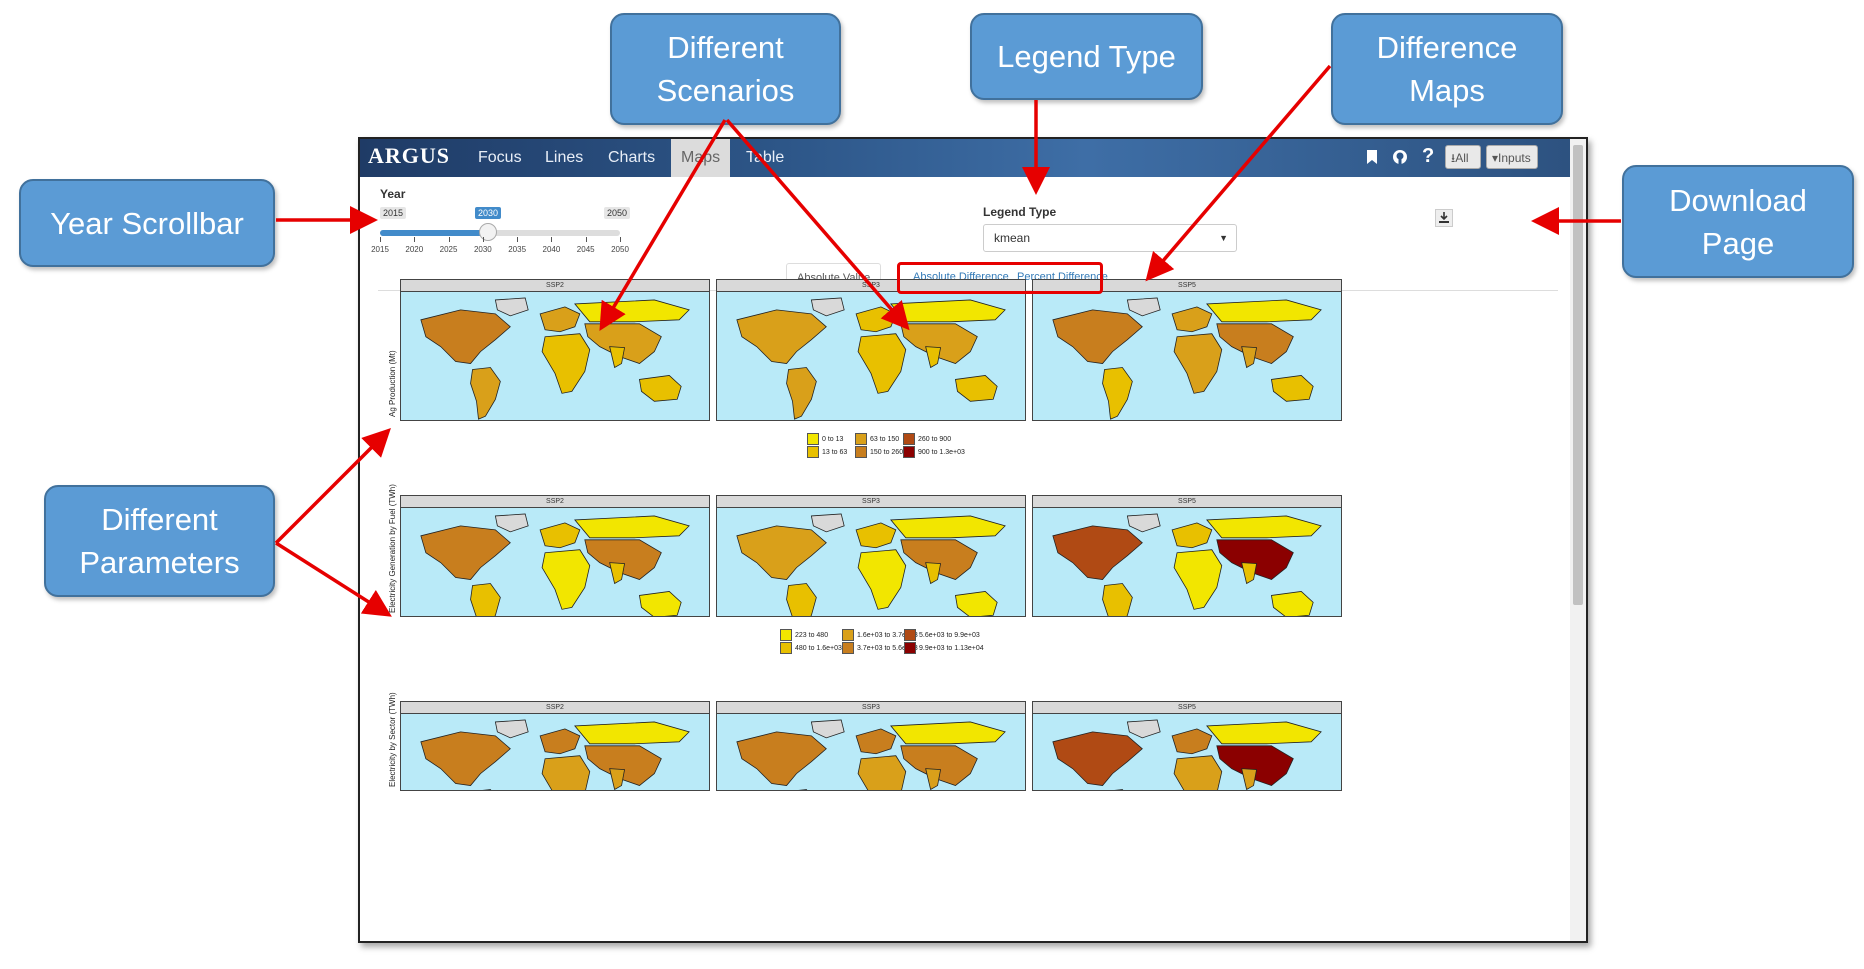 The height and width of the screenshot is (969, 1864). Describe the element at coordinates (517, 249) in the screenshot. I see `year-tick-label: 2035` at that location.